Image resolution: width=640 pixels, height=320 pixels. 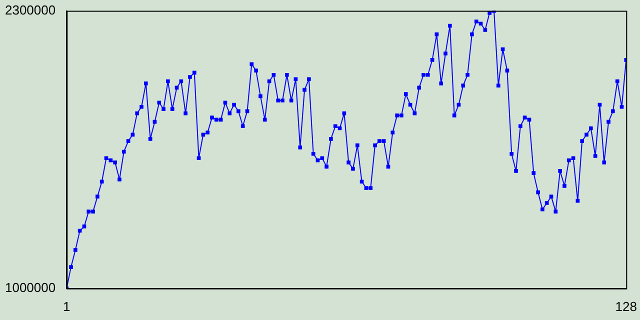 What do you see at coordinates (626, 306) in the screenshot?
I see `x-tick-label: 128` at bounding box center [626, 306].